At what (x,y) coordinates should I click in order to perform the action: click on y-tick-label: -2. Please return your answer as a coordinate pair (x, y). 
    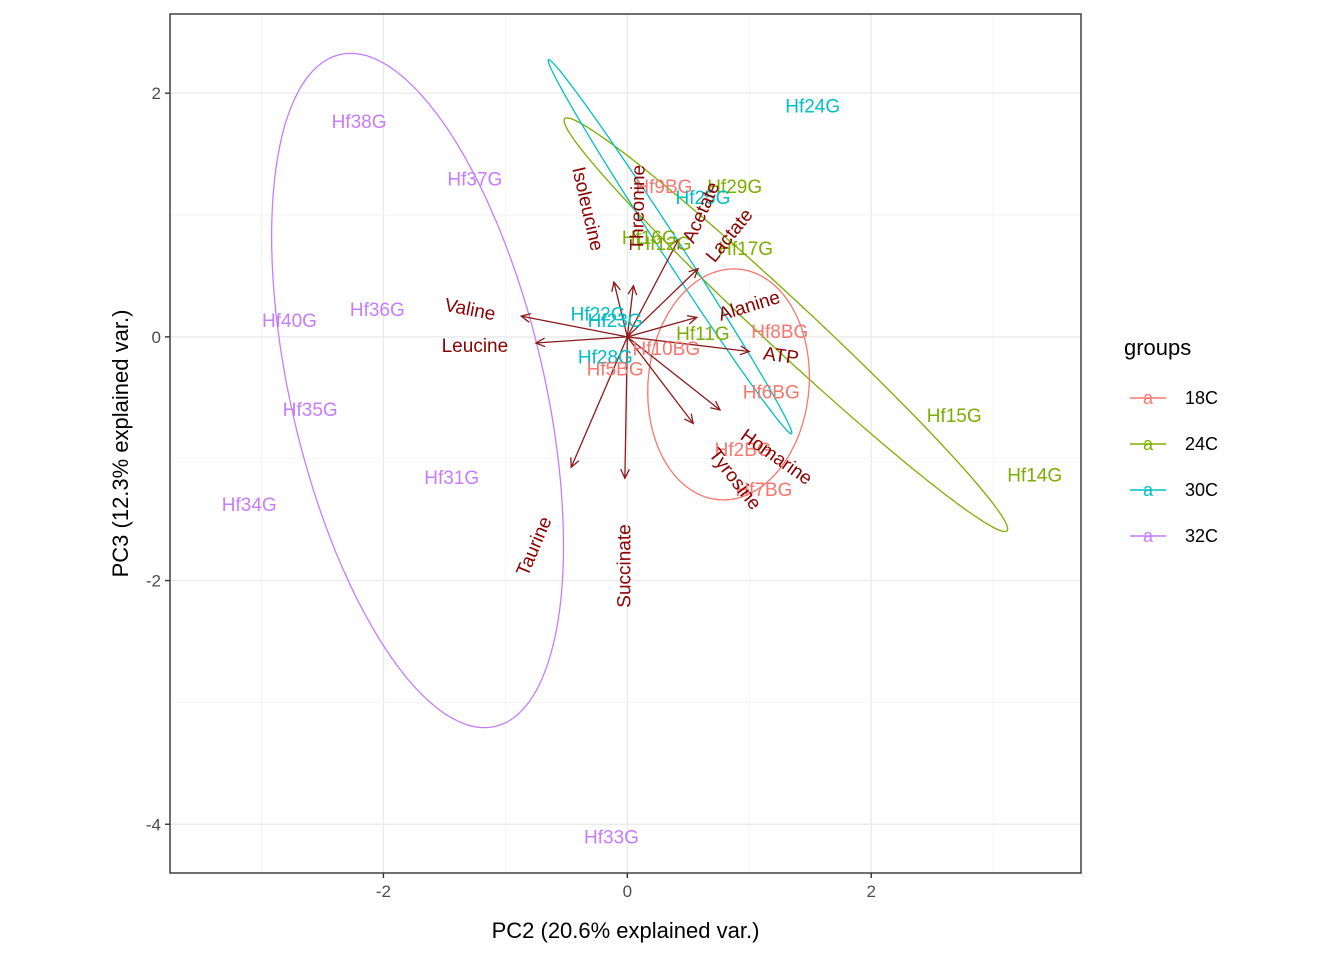
    Looking at the image, I should click on (153, 581).